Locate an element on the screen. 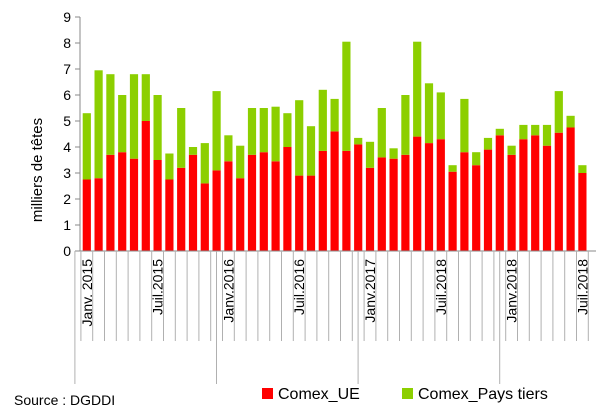 The height and width of the screenshot is (409, 596). legend-label-comex-ue: Comex_UE is located at coordinates (319, 394).